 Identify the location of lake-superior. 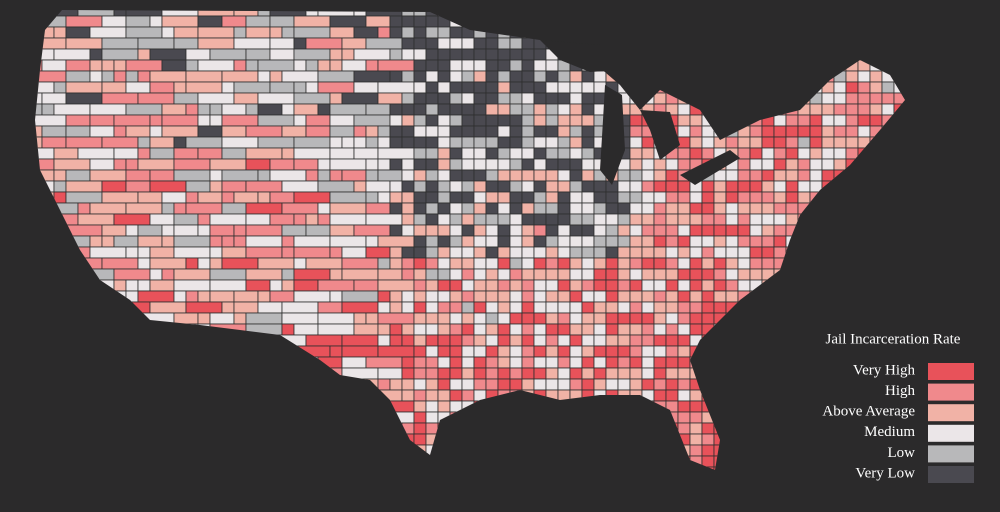
(580, 56).